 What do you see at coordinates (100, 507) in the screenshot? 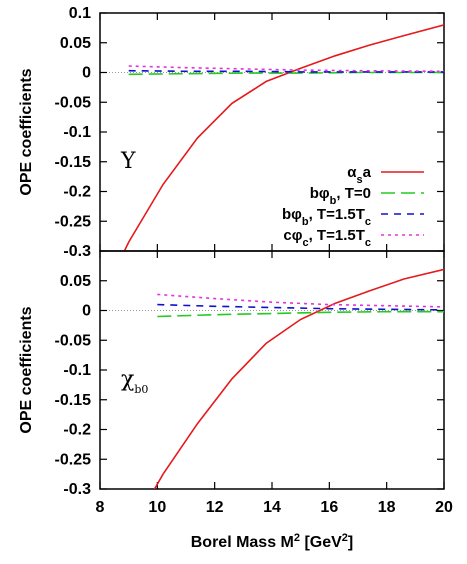
I see `x-tick-label: 8` at bounding box center [100, 507].